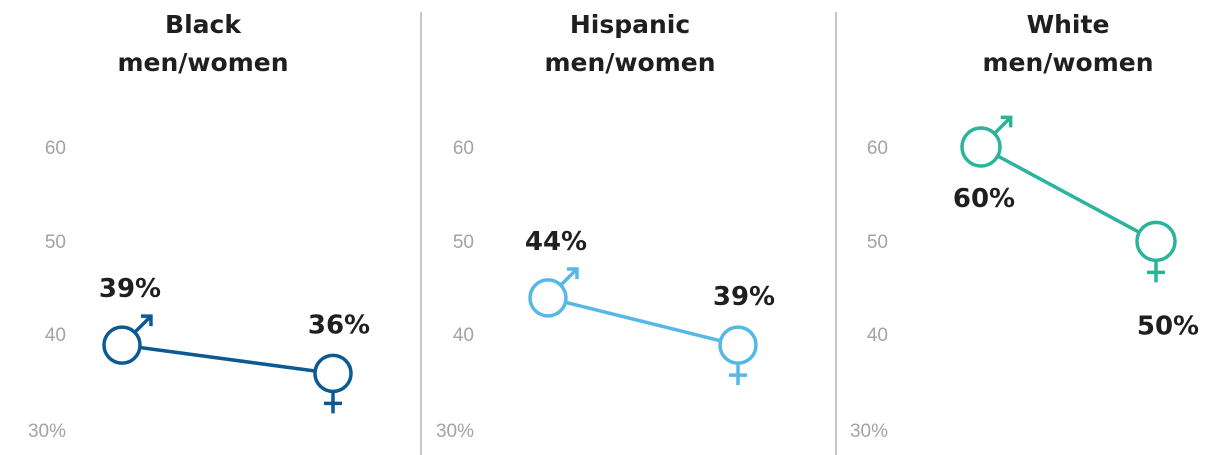  I want to click on data-label-women: 39%, so click(744, 297).